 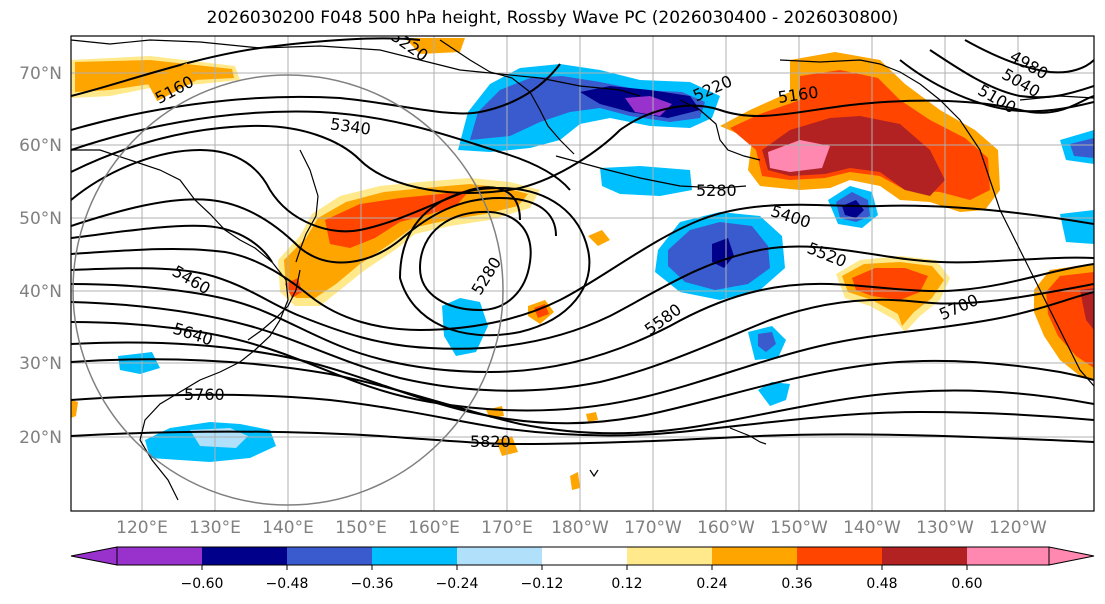 I want to click on colorbar-tick-label: −0.12, so click(x=542, y=584).